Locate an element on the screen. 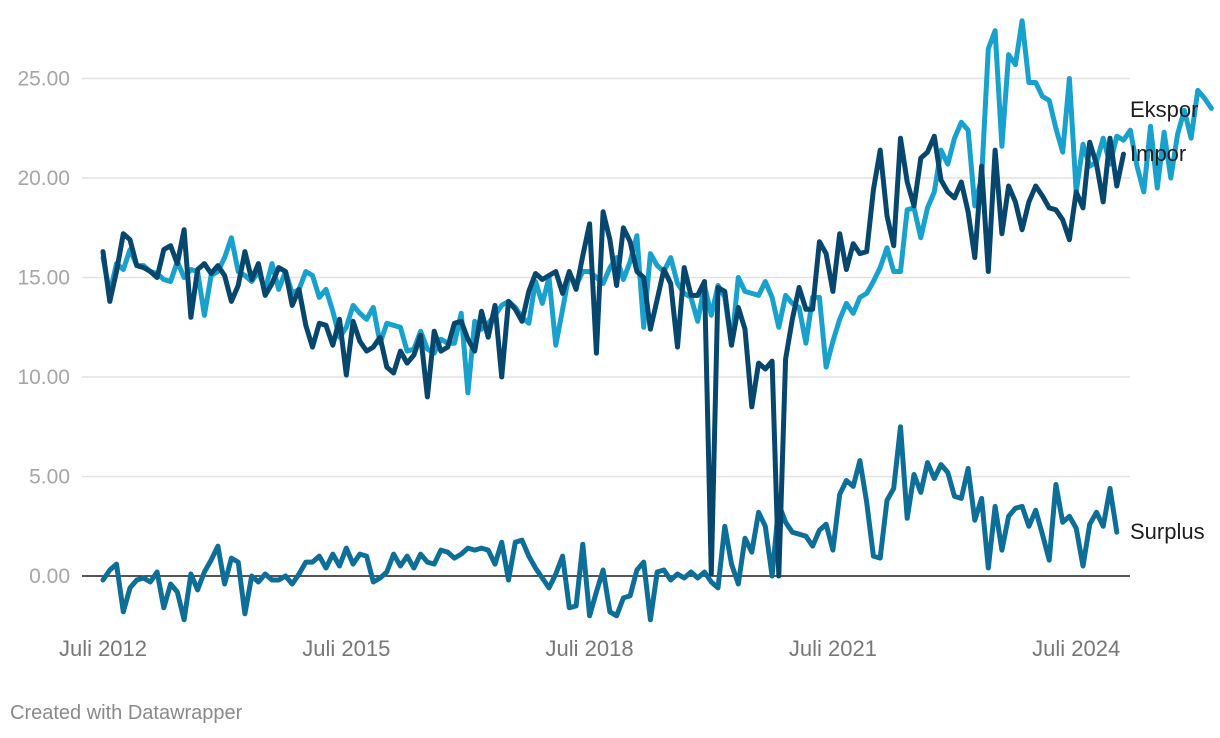  y-tick-label: 25.00 is located at coordinates (43, 79).